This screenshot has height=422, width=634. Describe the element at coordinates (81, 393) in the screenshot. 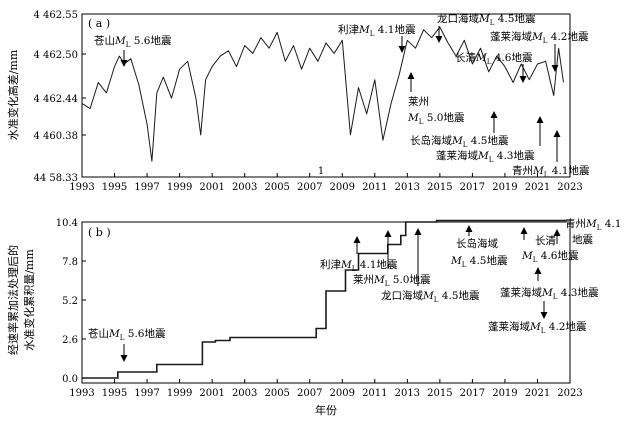

I see `b-xtick-label: 1993` at that location.